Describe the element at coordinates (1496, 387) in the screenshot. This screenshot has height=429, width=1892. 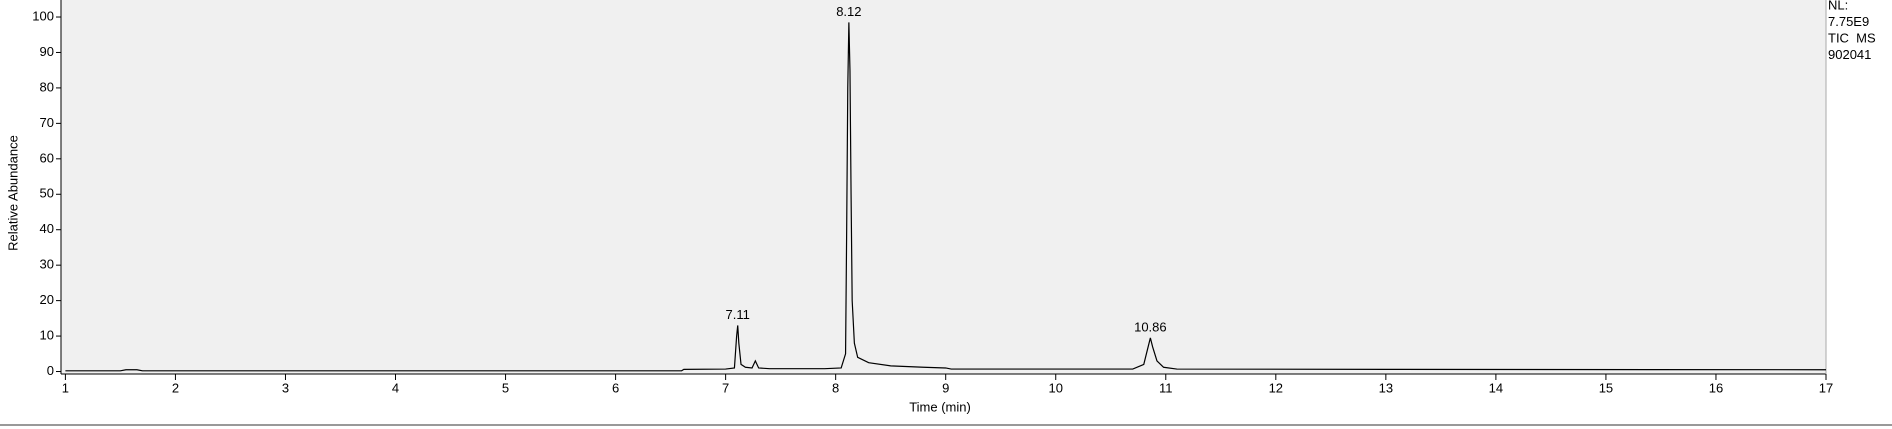
I see `x-tick-label: 14` at that location.